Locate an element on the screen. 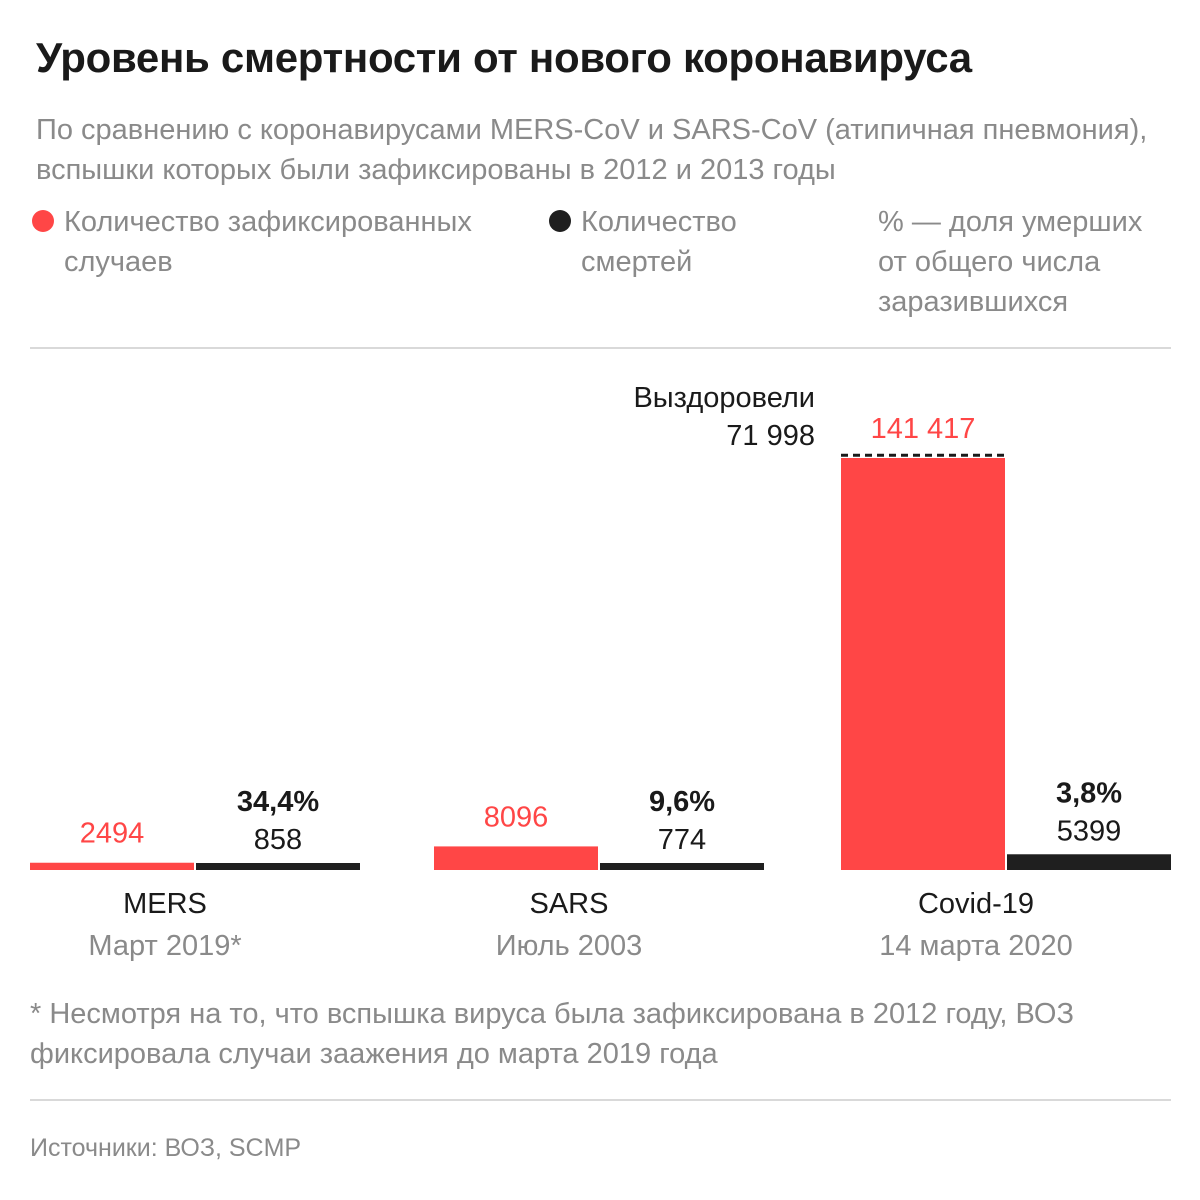 This screenshot has width=1200, height=1200. label-deaths-sars: 774 is located at coordinates (682, 840).